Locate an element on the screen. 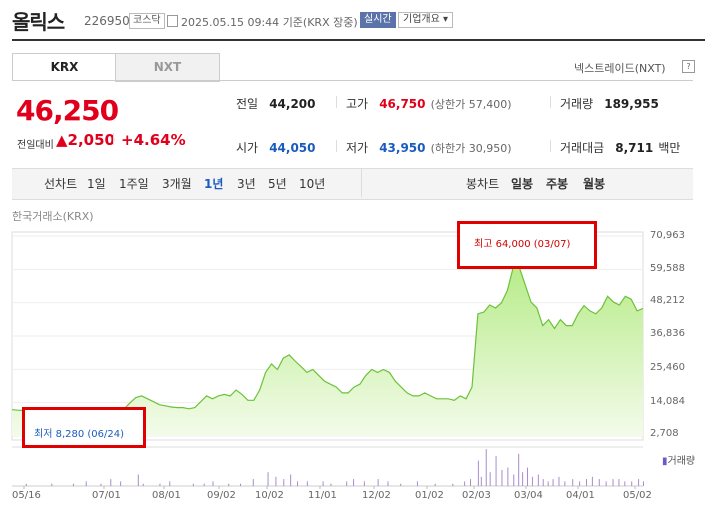  candle-weekly: 주봉 is located at coordinates (557, 184).